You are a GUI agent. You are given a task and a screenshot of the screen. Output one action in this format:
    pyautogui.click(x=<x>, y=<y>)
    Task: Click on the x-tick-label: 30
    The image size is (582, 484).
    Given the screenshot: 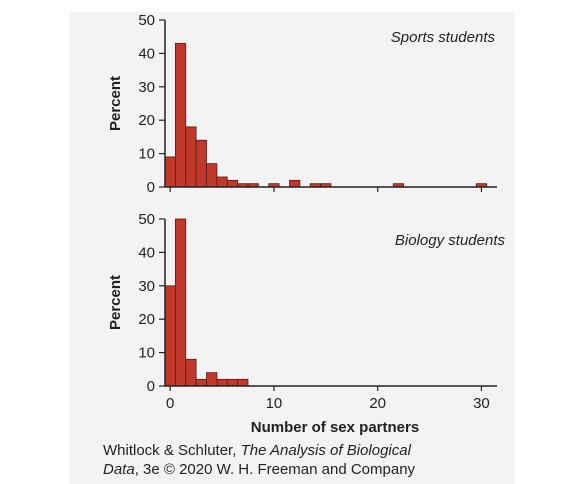 What is the action you would take?
    pyautogui.click(x=481, y=403)
    